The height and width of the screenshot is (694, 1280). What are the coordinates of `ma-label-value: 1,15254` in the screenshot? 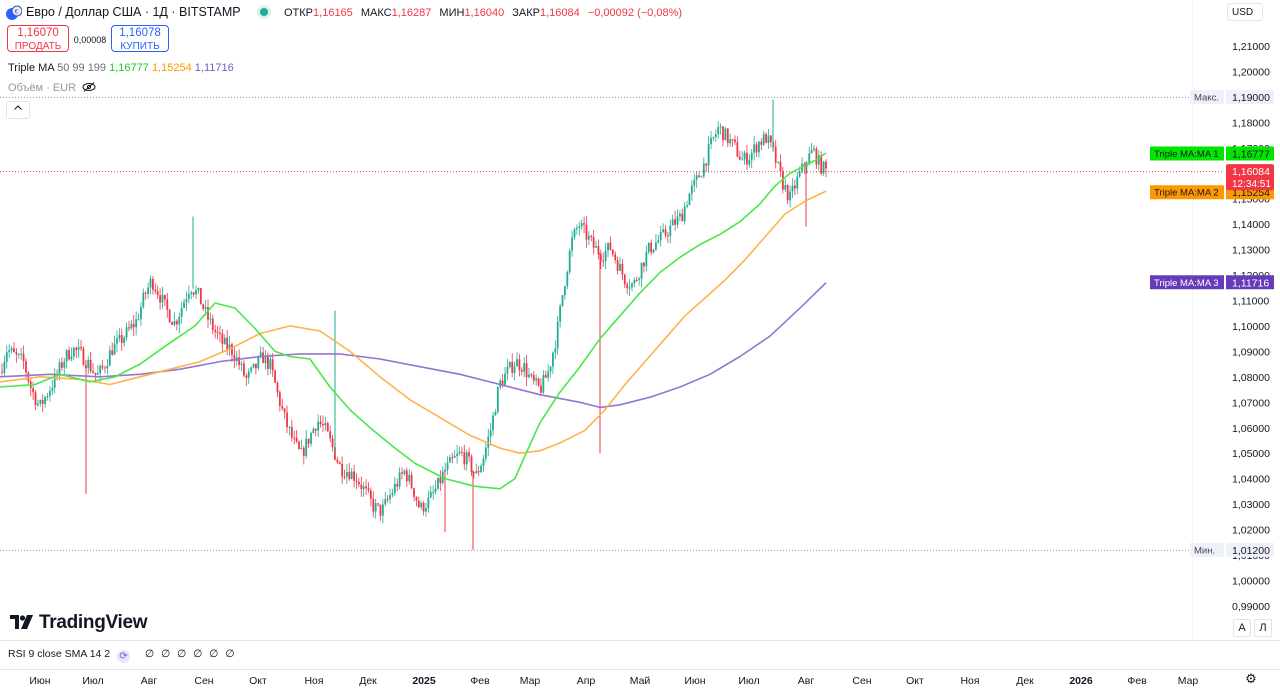 It's located at (1251, 193).